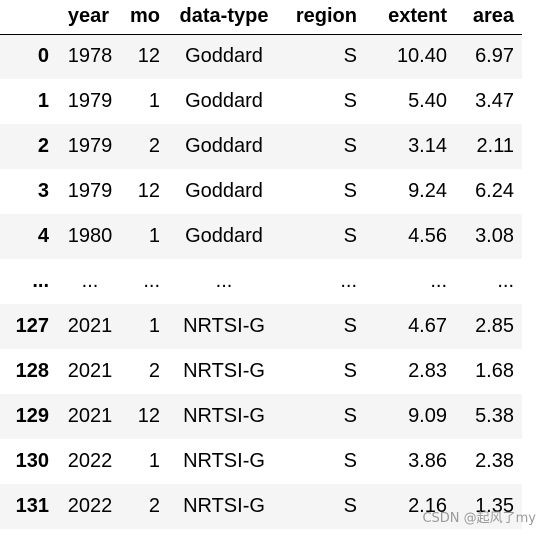 This screenshot has width=550, height=538. What do you see at coordinates (495, 146) in the screenshot?
I see `cell-area: 2.11` at bounding box center [495, 146].